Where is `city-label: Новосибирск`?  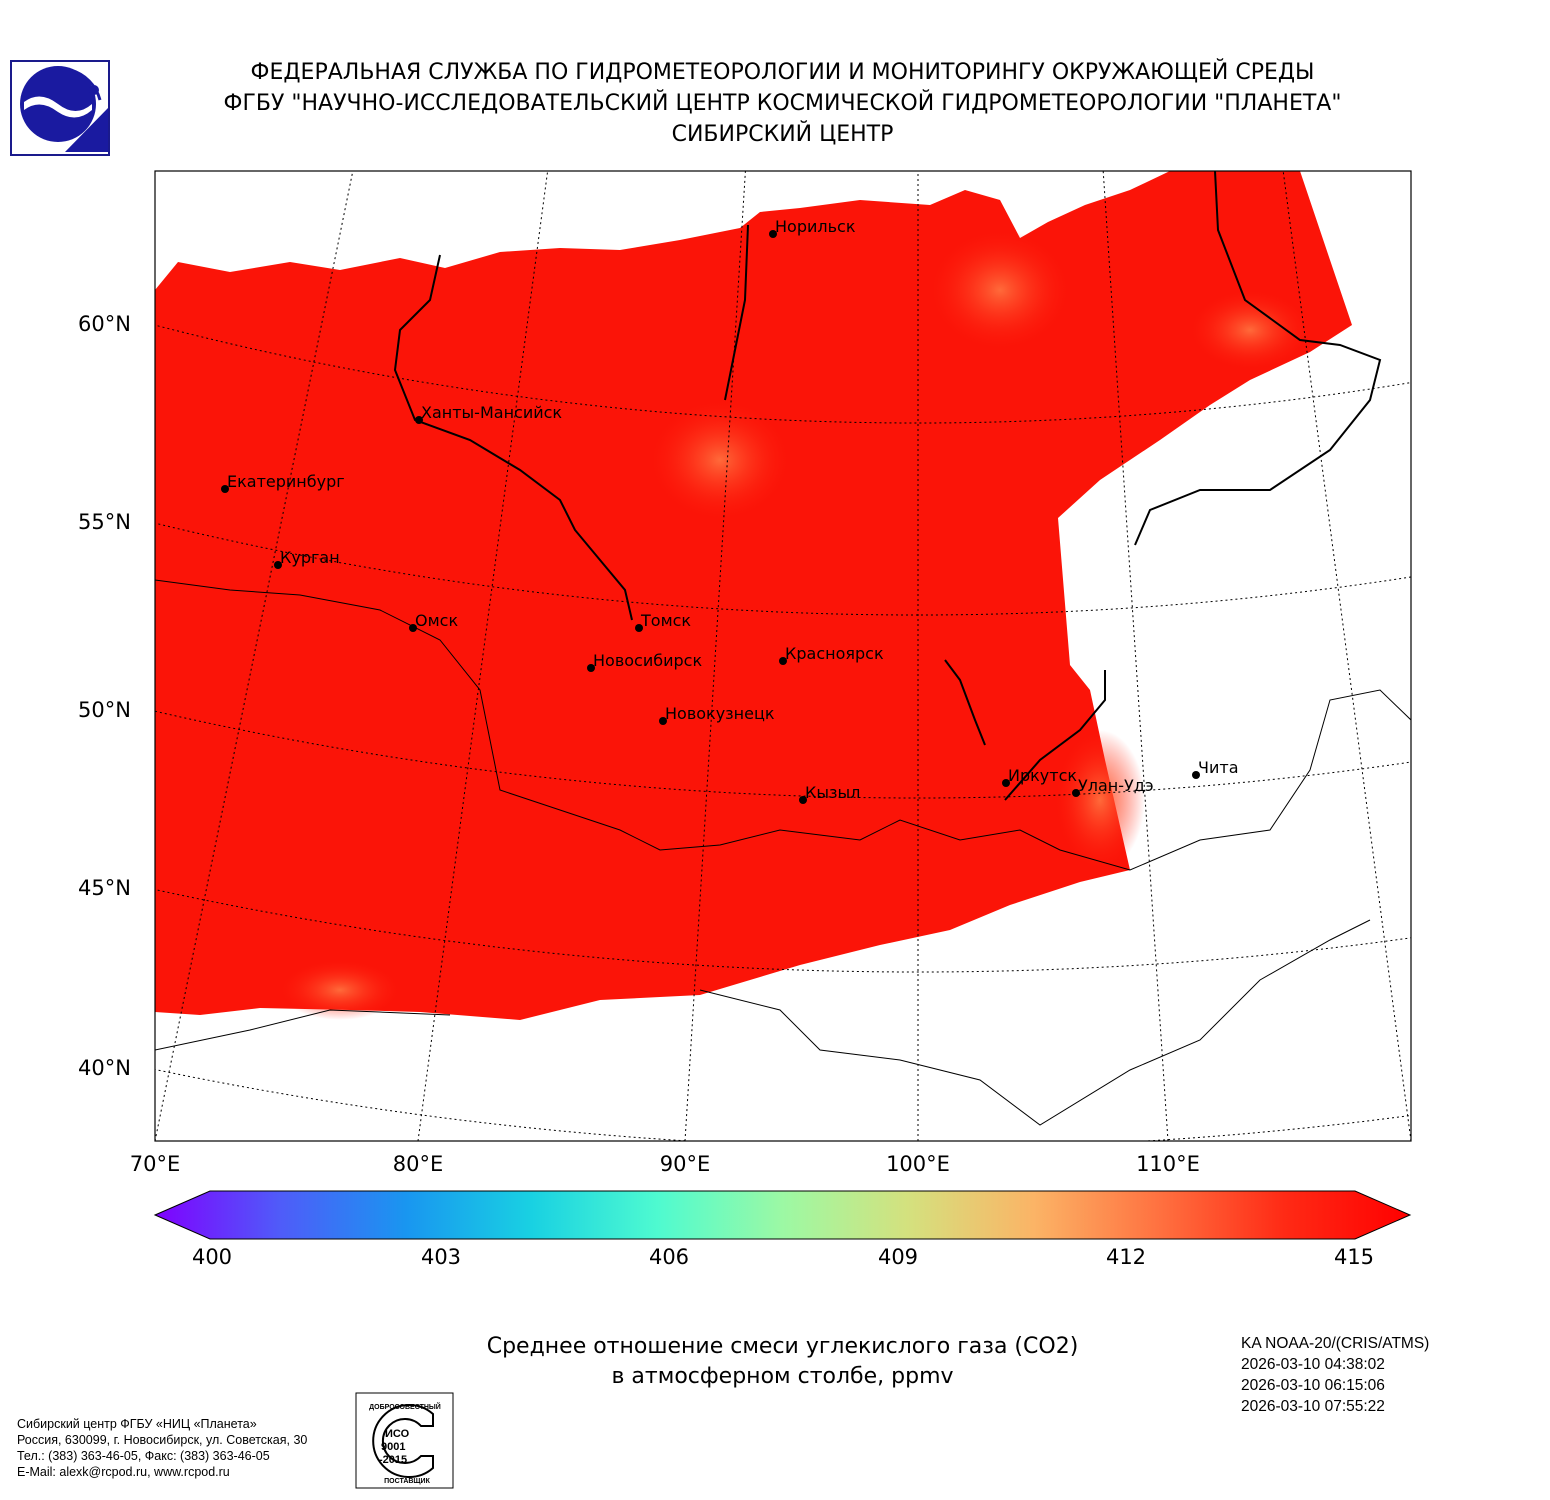 city-label: Новосибирск is located at coordinates (647, 660).